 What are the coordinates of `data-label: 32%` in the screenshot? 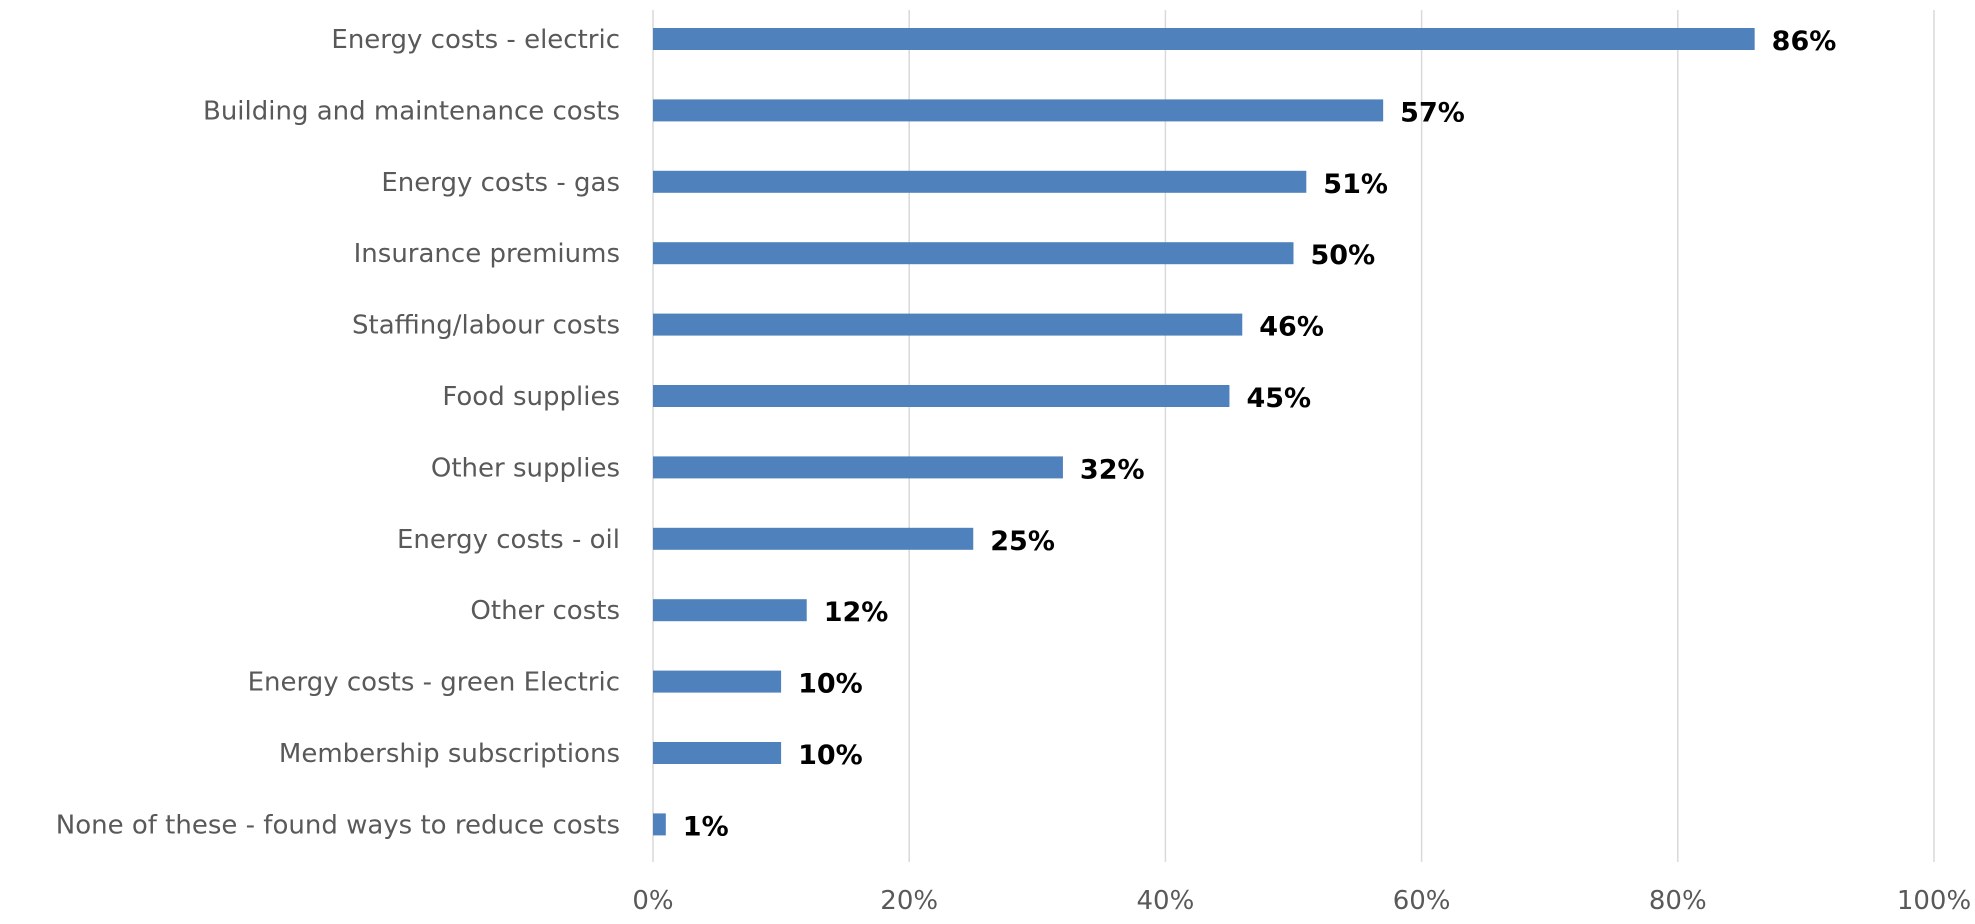 It's located at (1112, 469).